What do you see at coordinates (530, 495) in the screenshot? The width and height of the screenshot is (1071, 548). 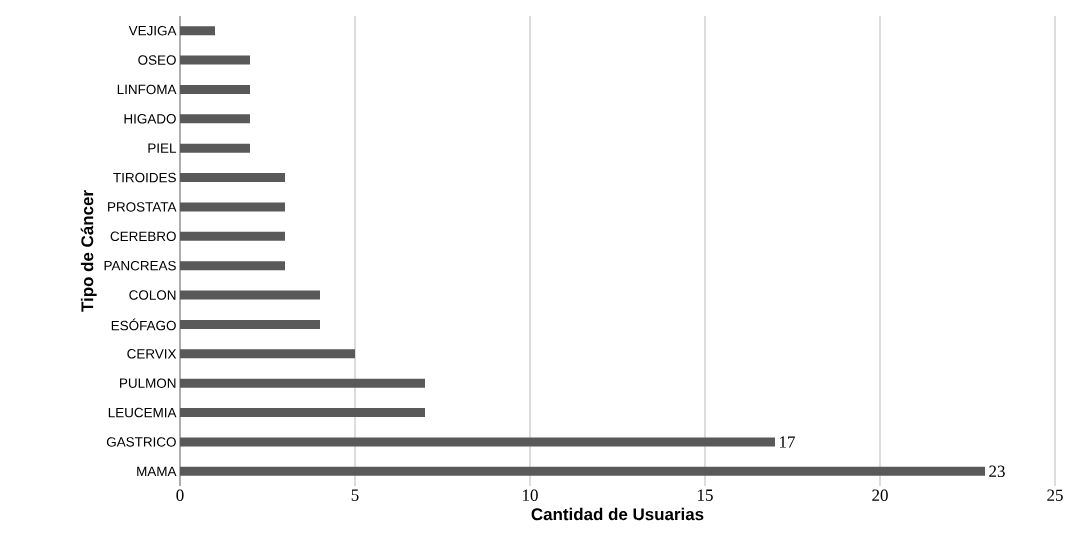 I see `x-tick-label: 10` at bounding box center [530, 495].